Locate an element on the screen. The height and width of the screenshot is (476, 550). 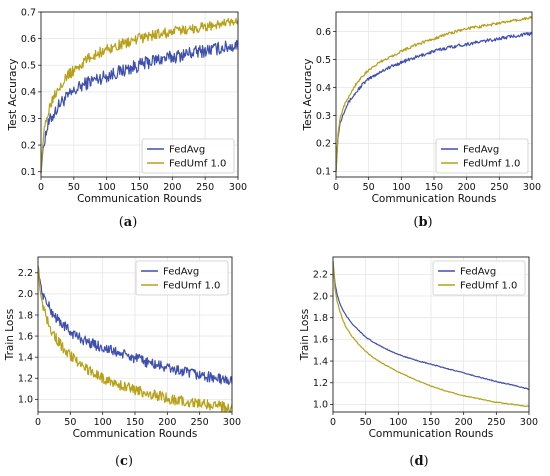
panel-caption: (a) is located at coordinates (128, 222).